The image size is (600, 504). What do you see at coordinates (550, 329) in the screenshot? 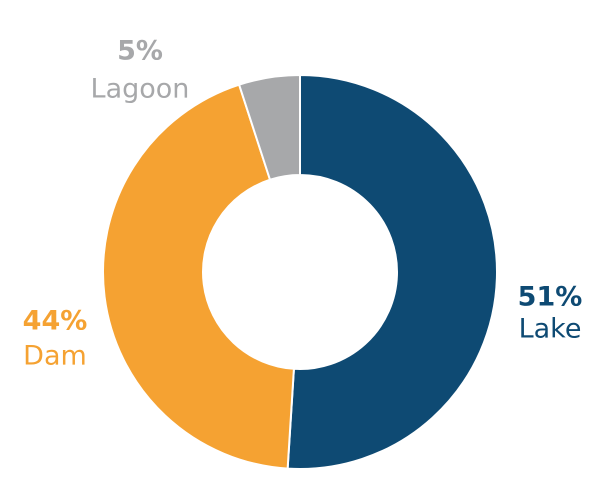
I see `category-label: Lake` at bounding box center [550, 329].